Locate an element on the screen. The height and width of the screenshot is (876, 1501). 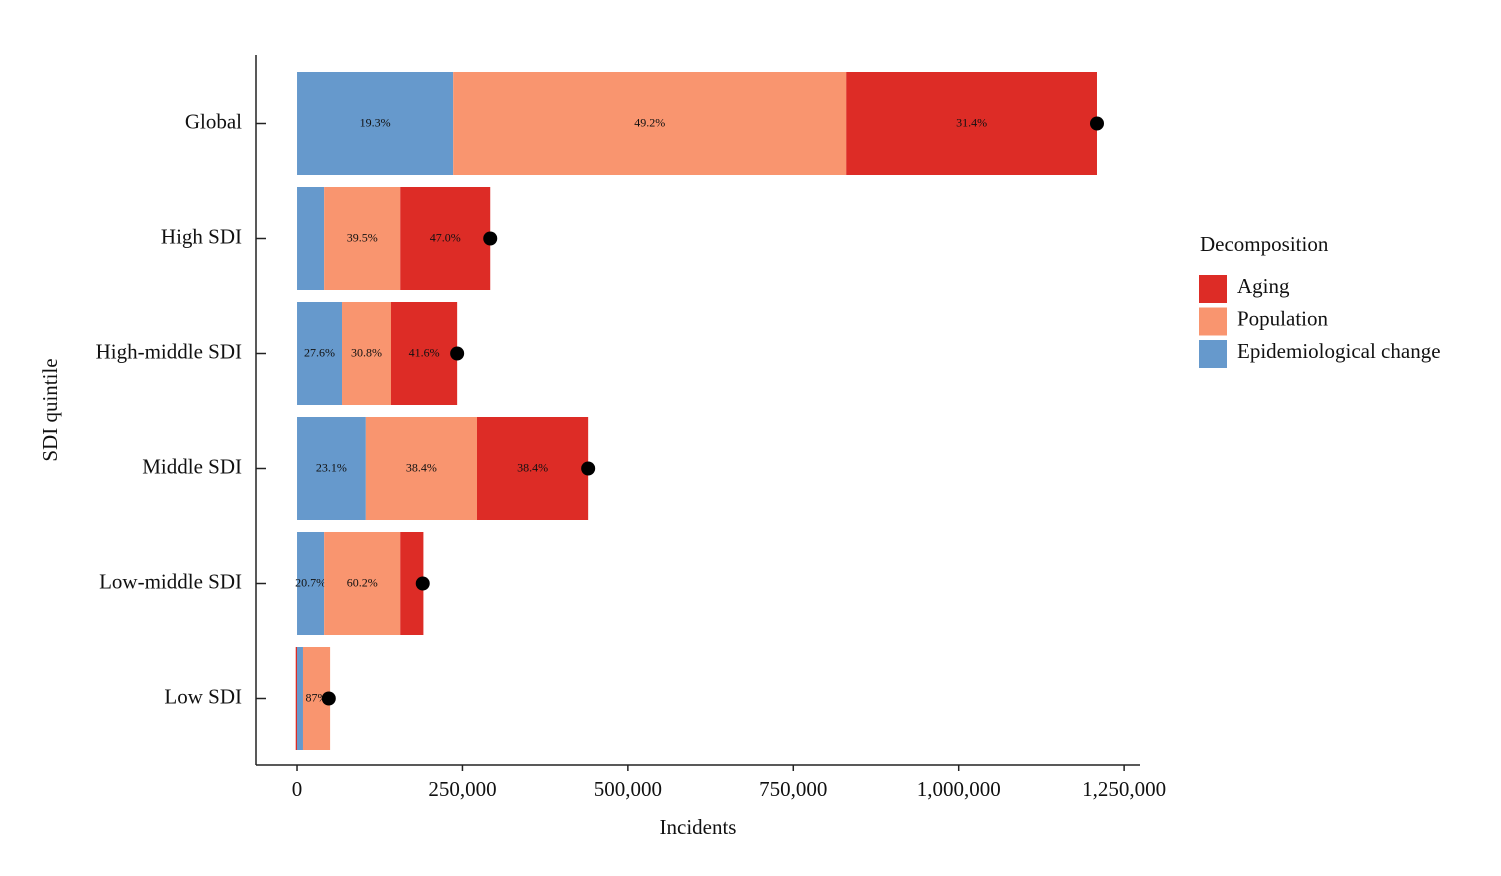
y-tick-label: Low SDI is located at coordinates (203, 696).